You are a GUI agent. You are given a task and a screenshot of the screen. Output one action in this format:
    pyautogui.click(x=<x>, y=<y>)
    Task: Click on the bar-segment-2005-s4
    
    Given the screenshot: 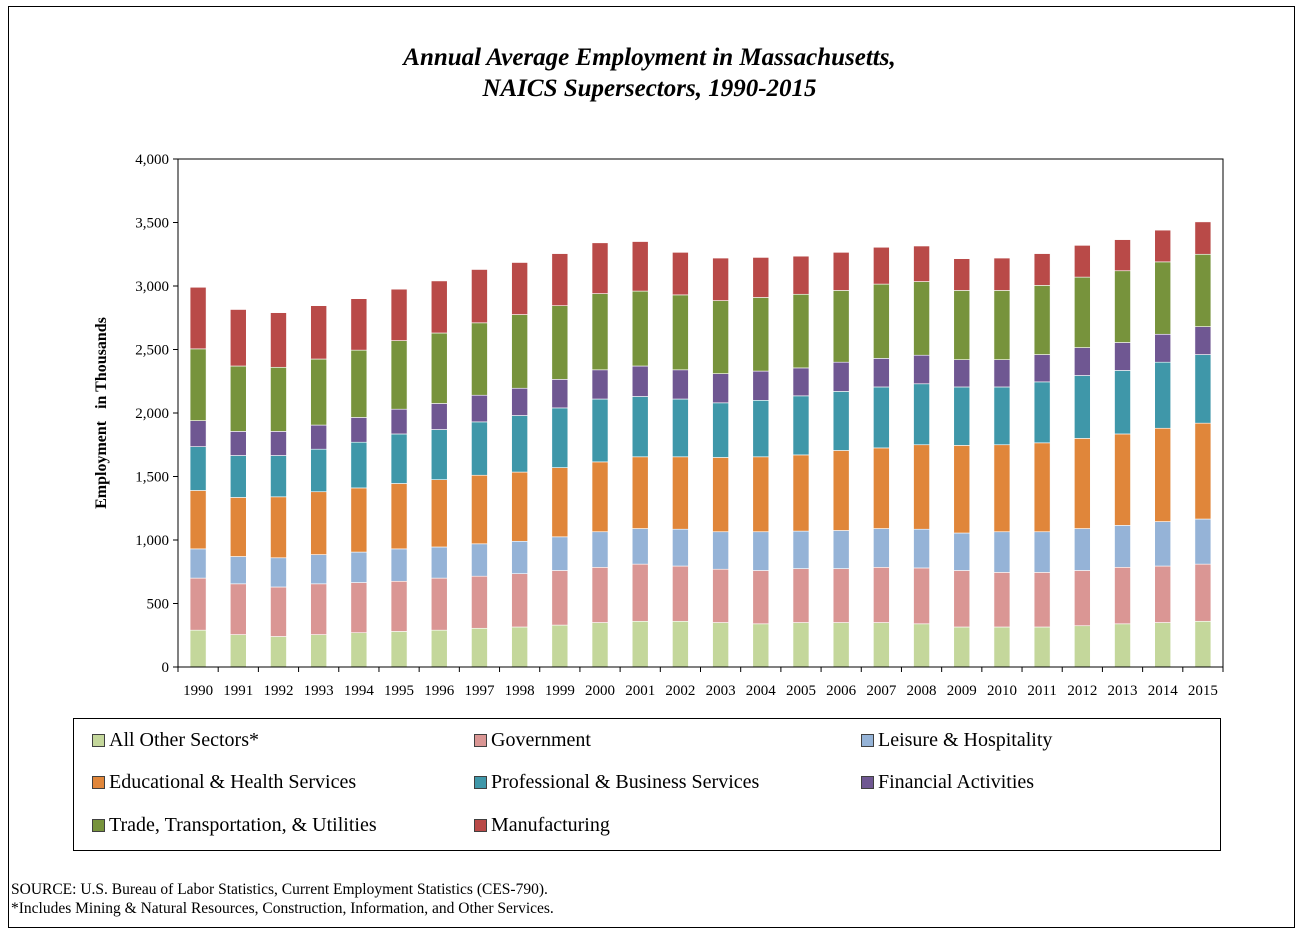 What is the action you would take?
    pyautogui.click(x=801, y=425)
    